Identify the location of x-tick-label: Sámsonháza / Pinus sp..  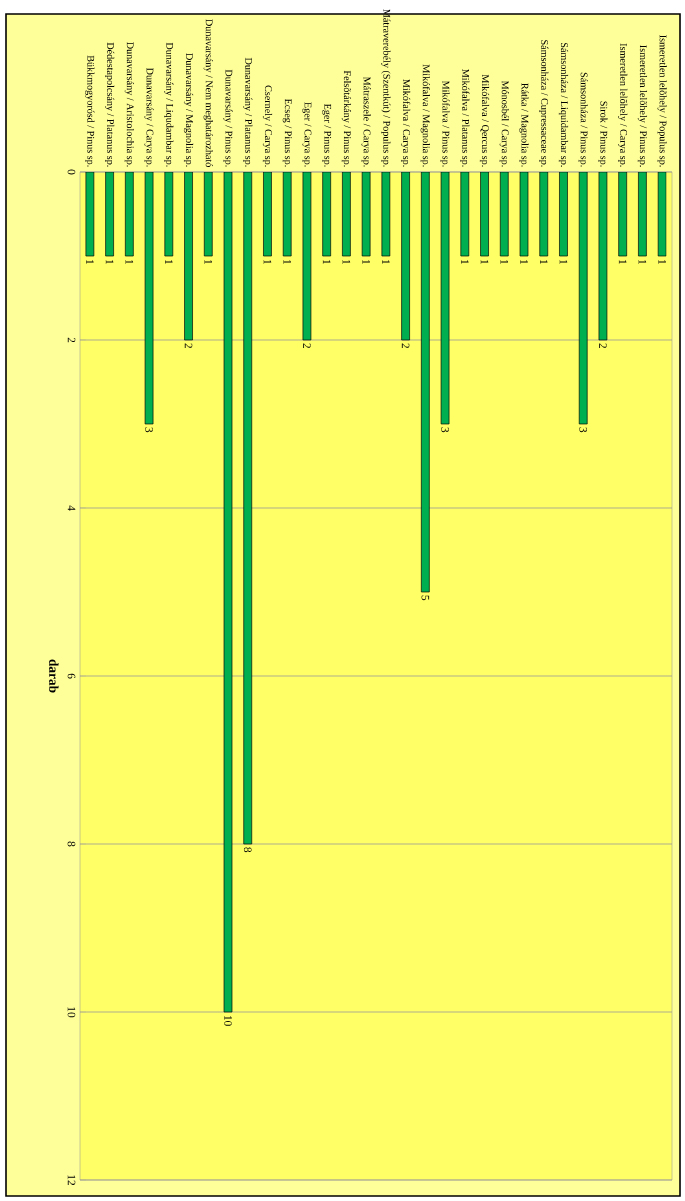
(583, 119).